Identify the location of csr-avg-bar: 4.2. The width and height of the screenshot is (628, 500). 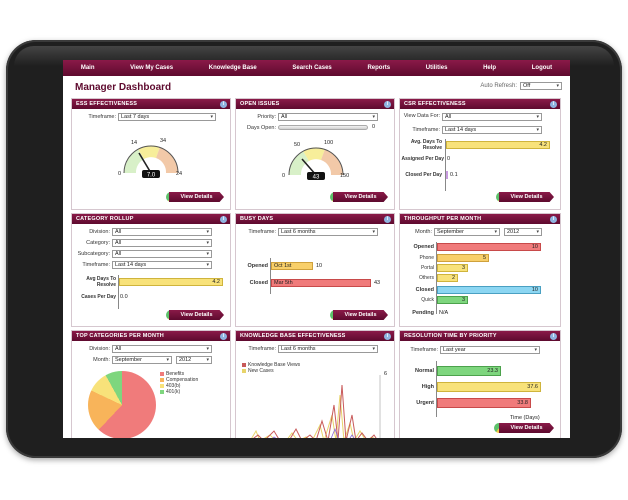
(498, 145).